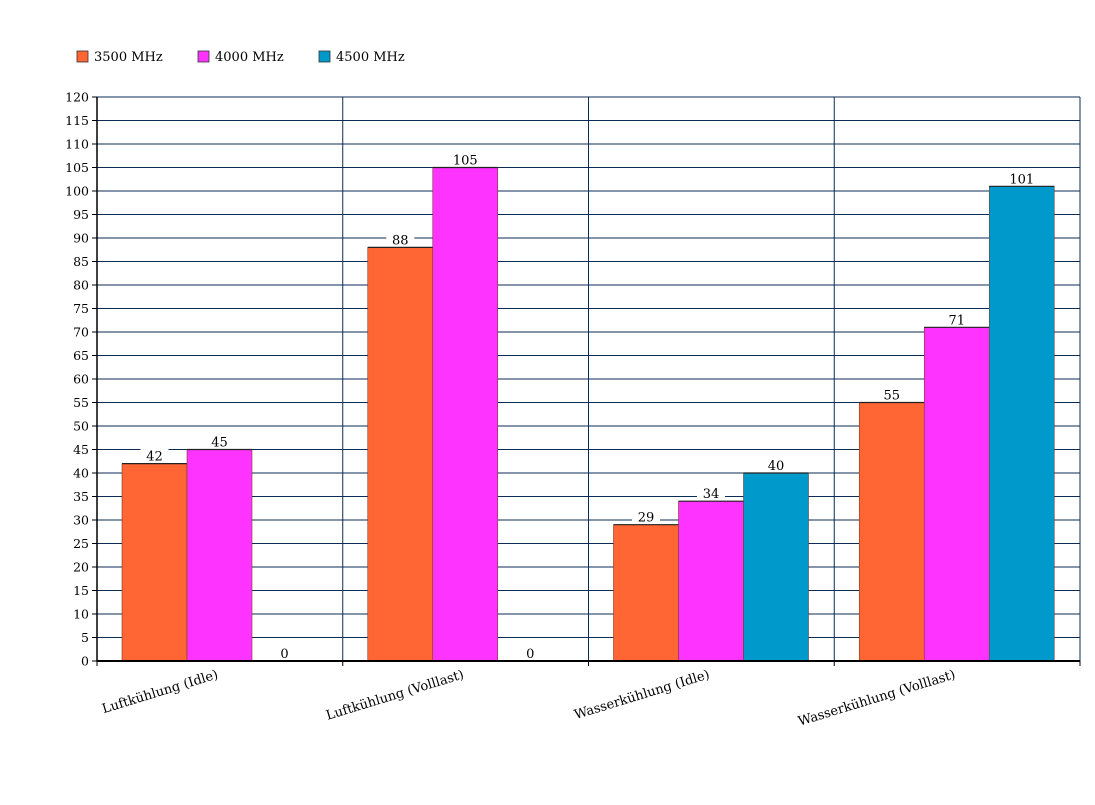 The image size is (1095, 805). What do you see at coordinates (81, 567) in the screenshot?
I see `y-tick-label: 20` at bounding box center [81, 567].